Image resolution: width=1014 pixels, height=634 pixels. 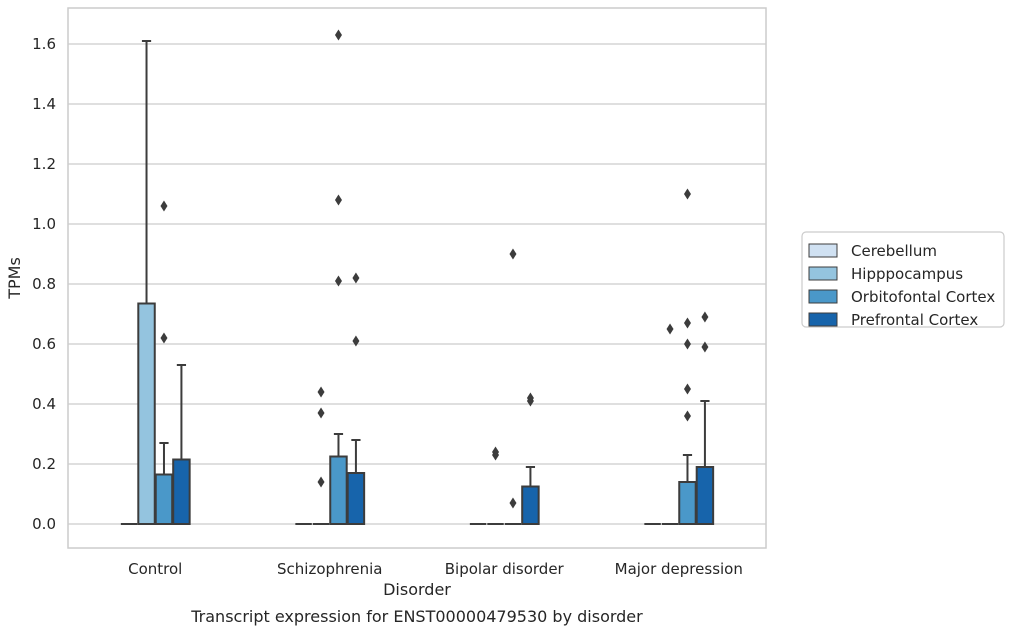 I want to click on x-tick-label: Schizophrenia, so click(x=329, y=569).